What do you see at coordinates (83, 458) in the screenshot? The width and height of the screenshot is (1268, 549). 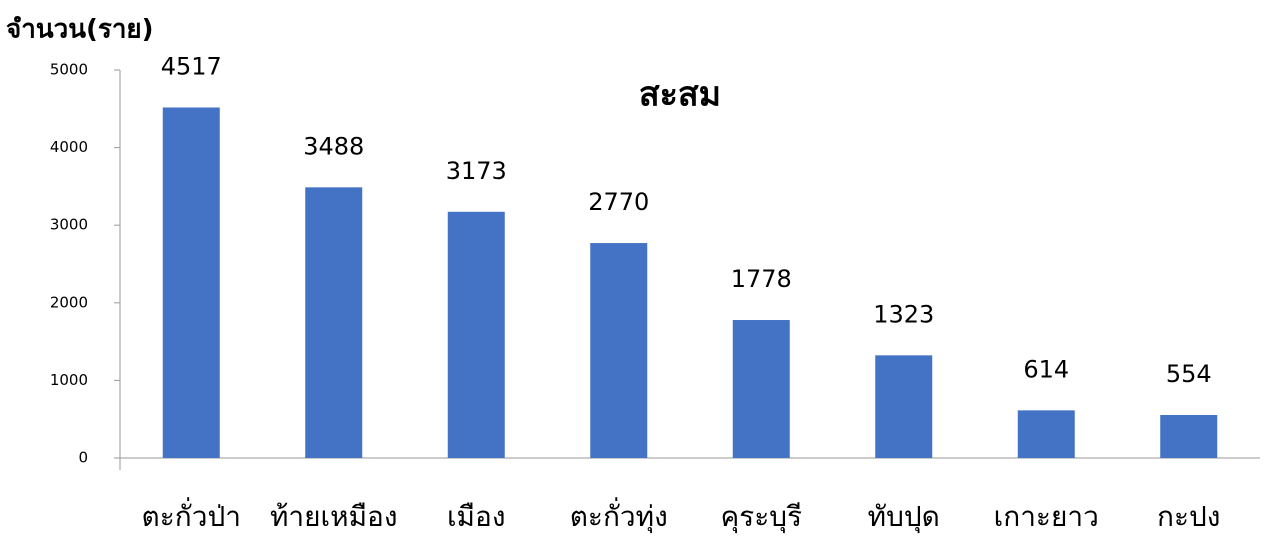 I see `y-tick-label: 0` at bounding box center [83, 458].